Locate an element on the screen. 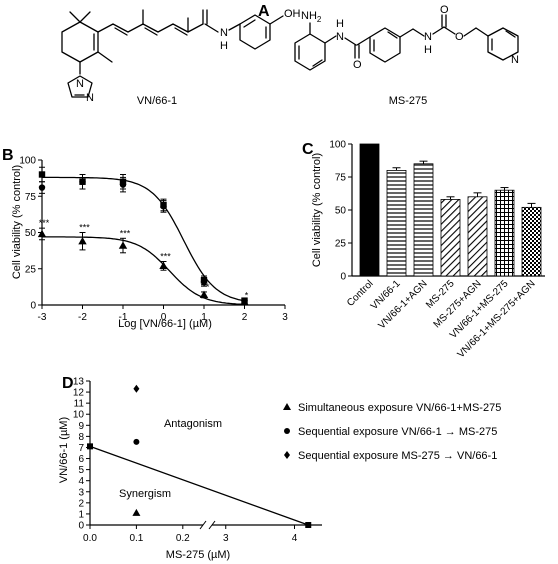  atom-n-ms275: N is located at coordinates (340, 37).